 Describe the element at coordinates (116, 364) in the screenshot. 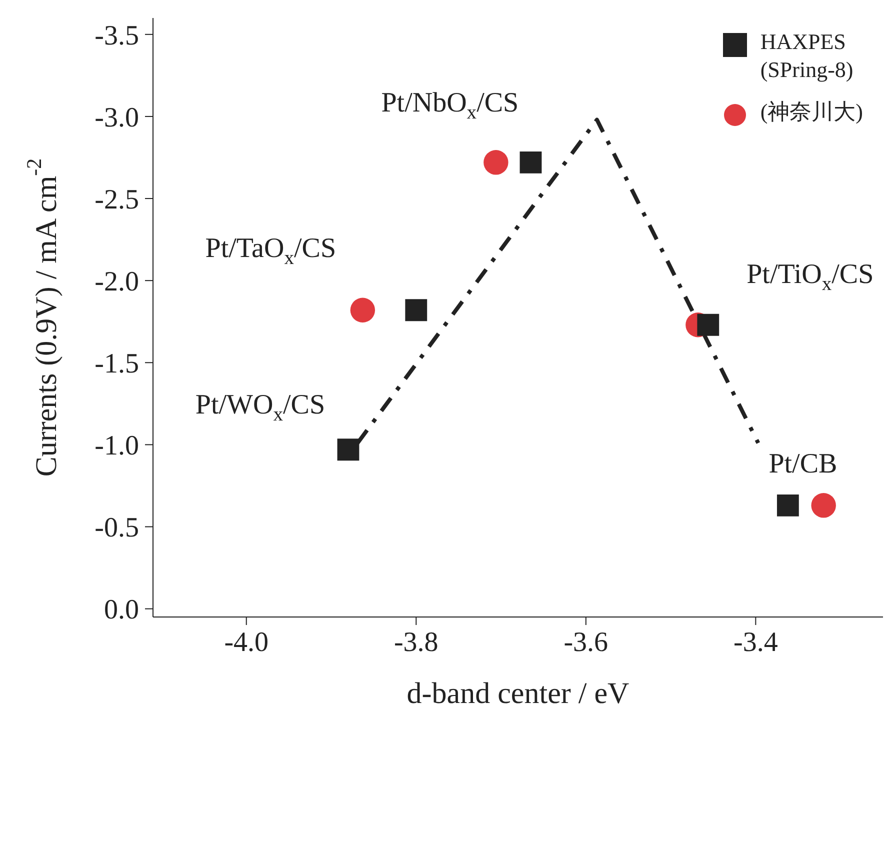

I see `y-tick-label: -1.5` at that location.